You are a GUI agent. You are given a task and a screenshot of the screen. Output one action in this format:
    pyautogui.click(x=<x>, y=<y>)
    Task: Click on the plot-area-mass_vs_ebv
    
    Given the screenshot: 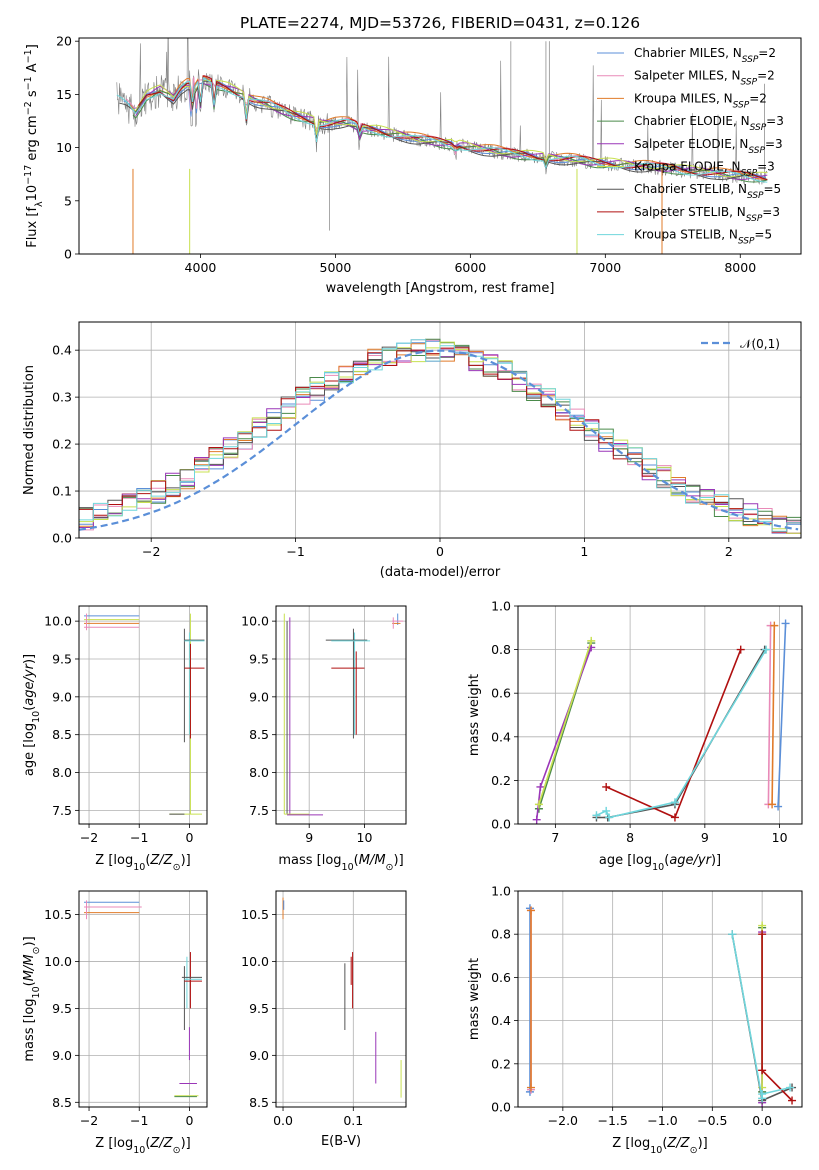 What is the action you would take?
    pyautogui.click(x=342, y=997)
    